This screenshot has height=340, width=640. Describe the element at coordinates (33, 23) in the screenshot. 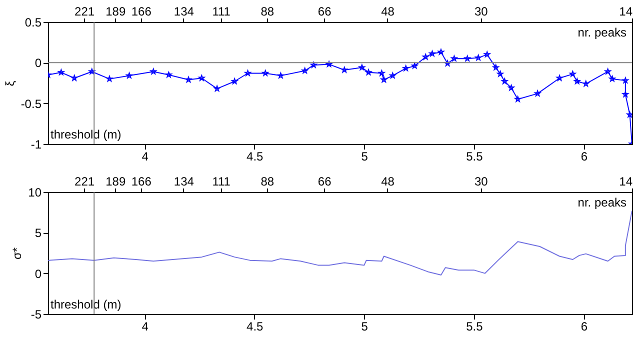

I see `y-tick-label: 0.5` at that location.